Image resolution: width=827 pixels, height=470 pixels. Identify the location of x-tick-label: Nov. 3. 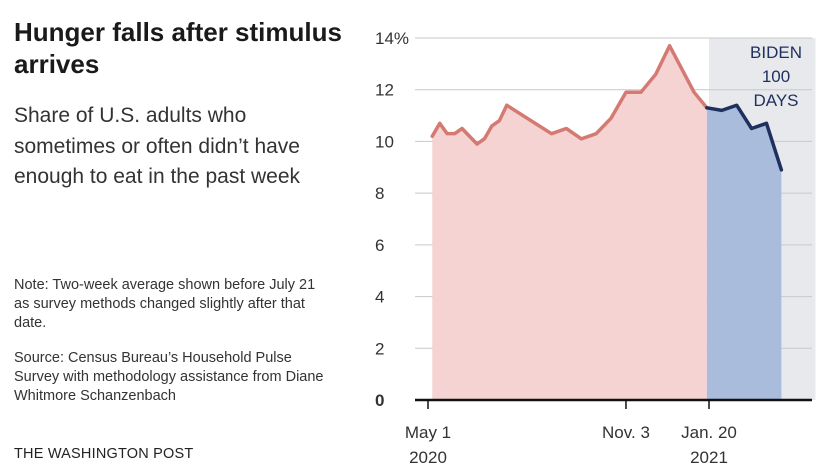
(626, 432).